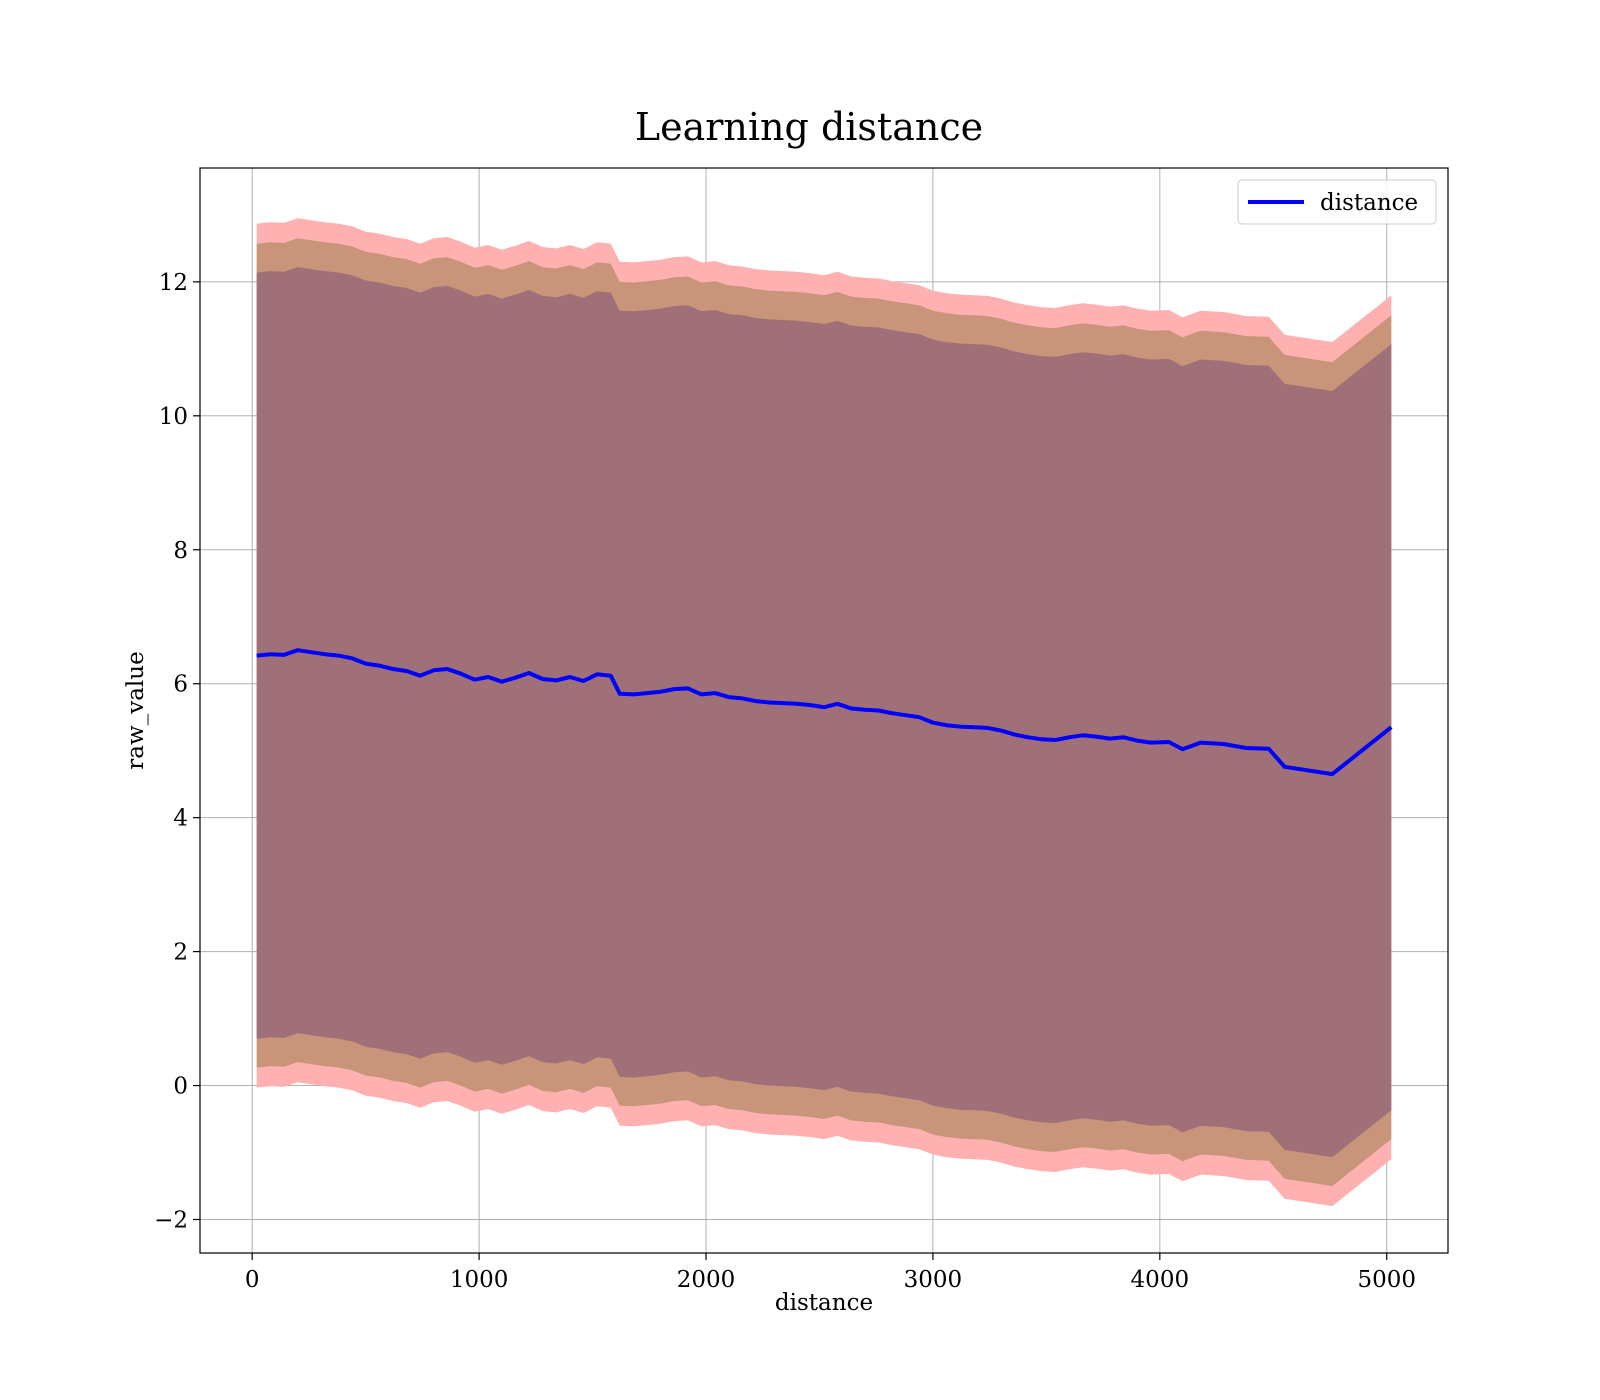  I want to click on y-tick-label-5: 8, so click(180, 551).